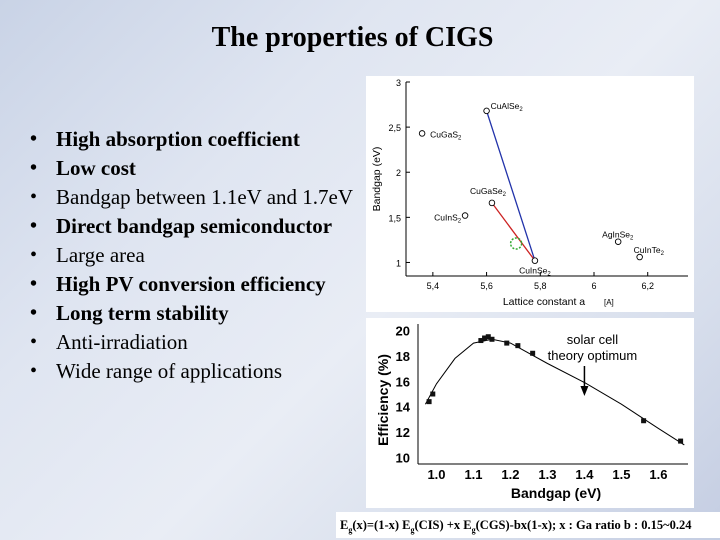 The image size is (720, 540). Describe the element at coordinates (593, 355) in the screenshot. I see `annotation-line-2: theory optimum` at that location.